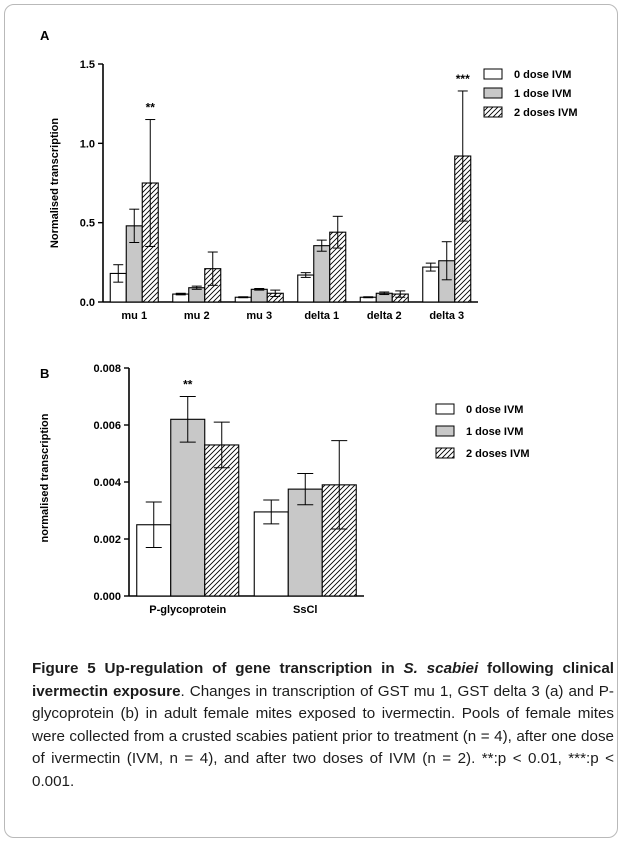 This screenshot has height=844, width=624. Describe the element at coordinates (187, 610) in the screenshot. I see `x-tick-label: P-glycoprotein` at that location.